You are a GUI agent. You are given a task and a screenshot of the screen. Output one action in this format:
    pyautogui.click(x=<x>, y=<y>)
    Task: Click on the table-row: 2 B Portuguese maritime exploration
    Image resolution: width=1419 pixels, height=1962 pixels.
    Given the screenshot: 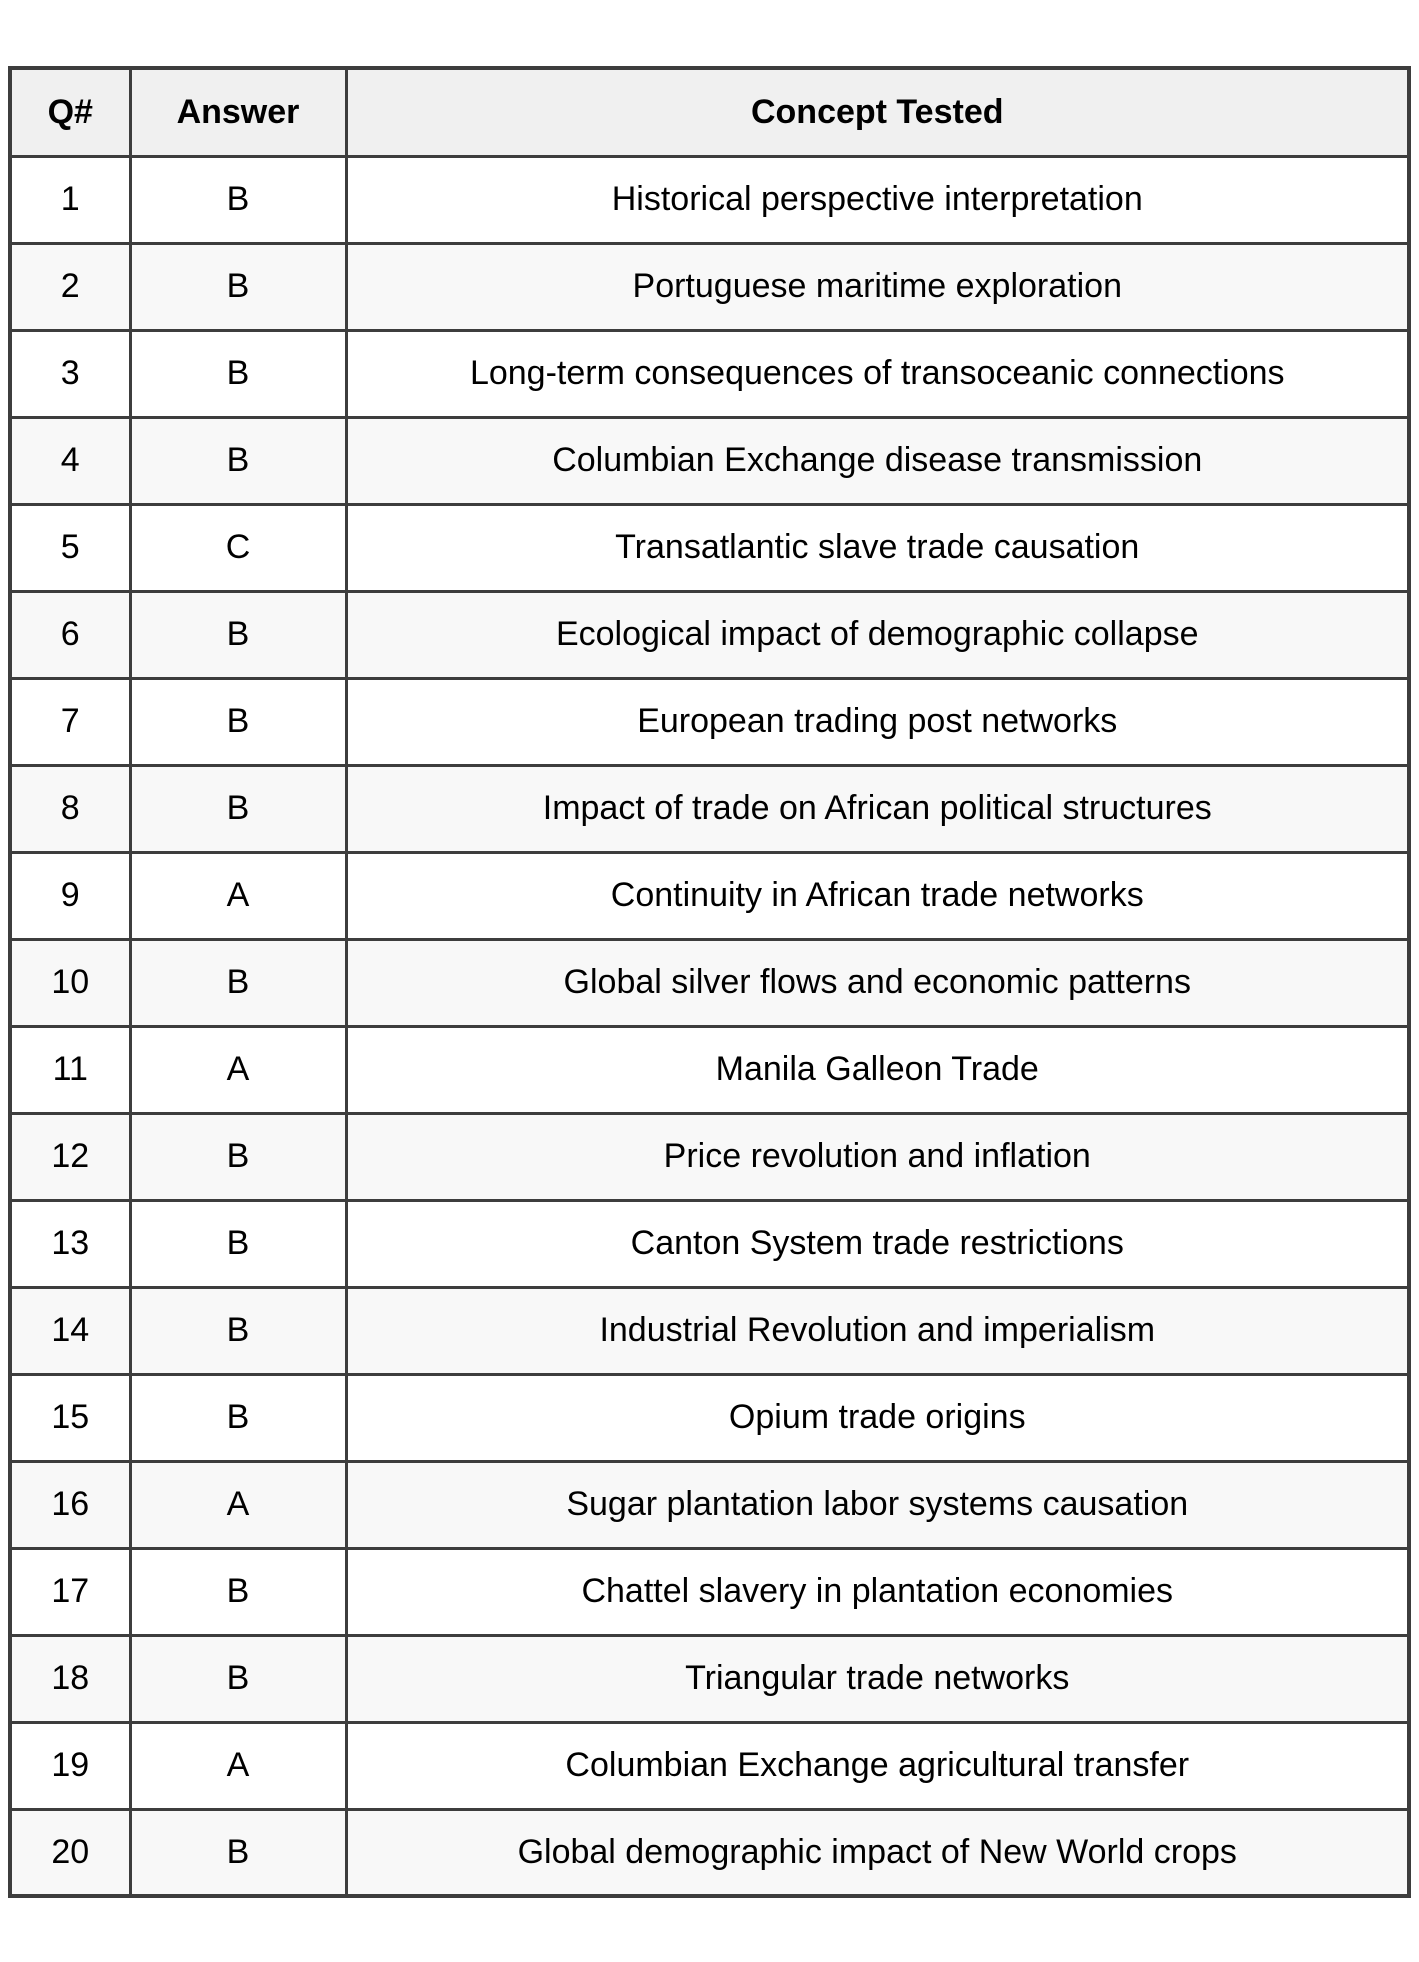 What is the action you would take?
    pyautogui.click(x=709, y=286)
    